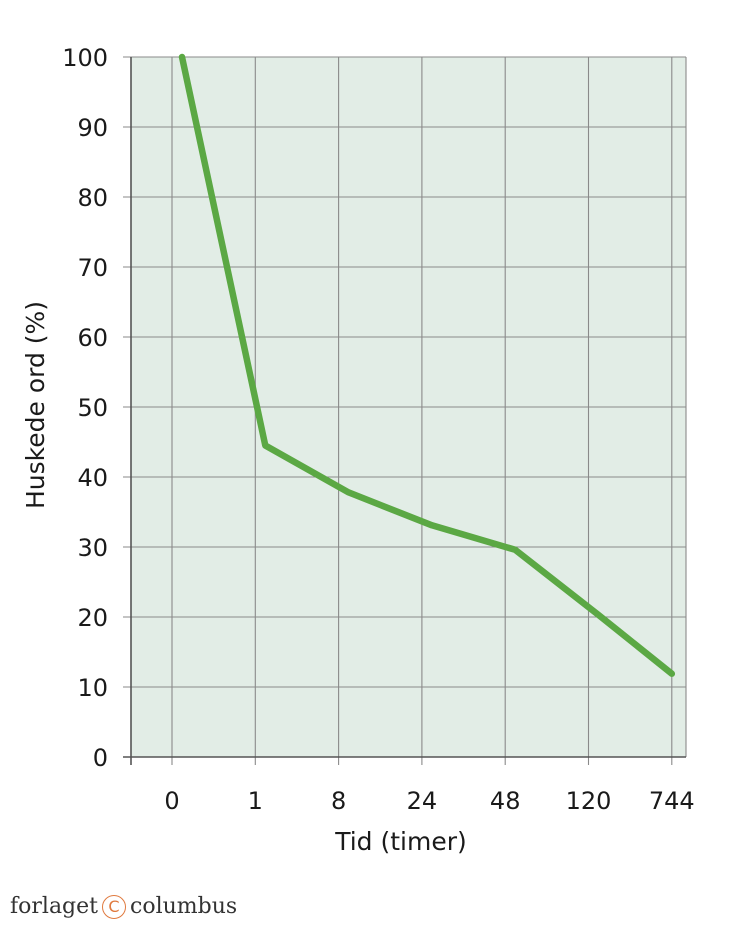  What do you see at coordinates (92, 478) in the screenshot?
I see `y-tick-label-40: 40` at bounding box center [92, 478].